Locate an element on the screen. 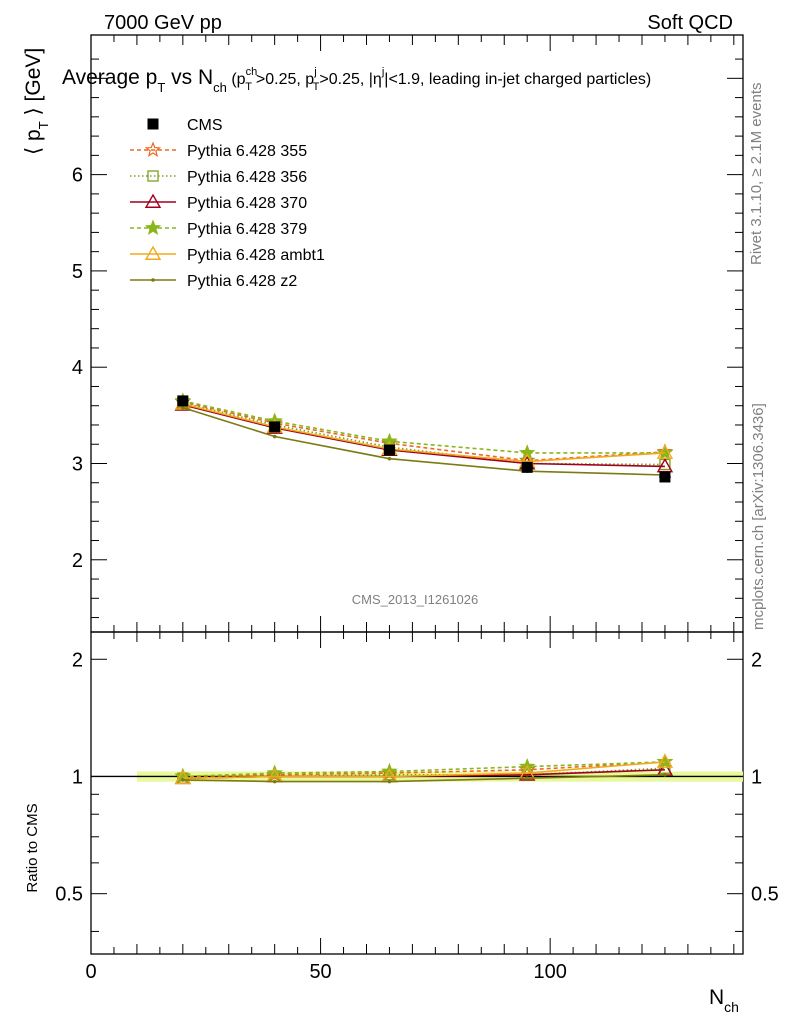 Image resolution: width=786 pixels, height=1024 pixels. legend-entry: Pythia 6.428 z2 is located at coordinates (213, 281).